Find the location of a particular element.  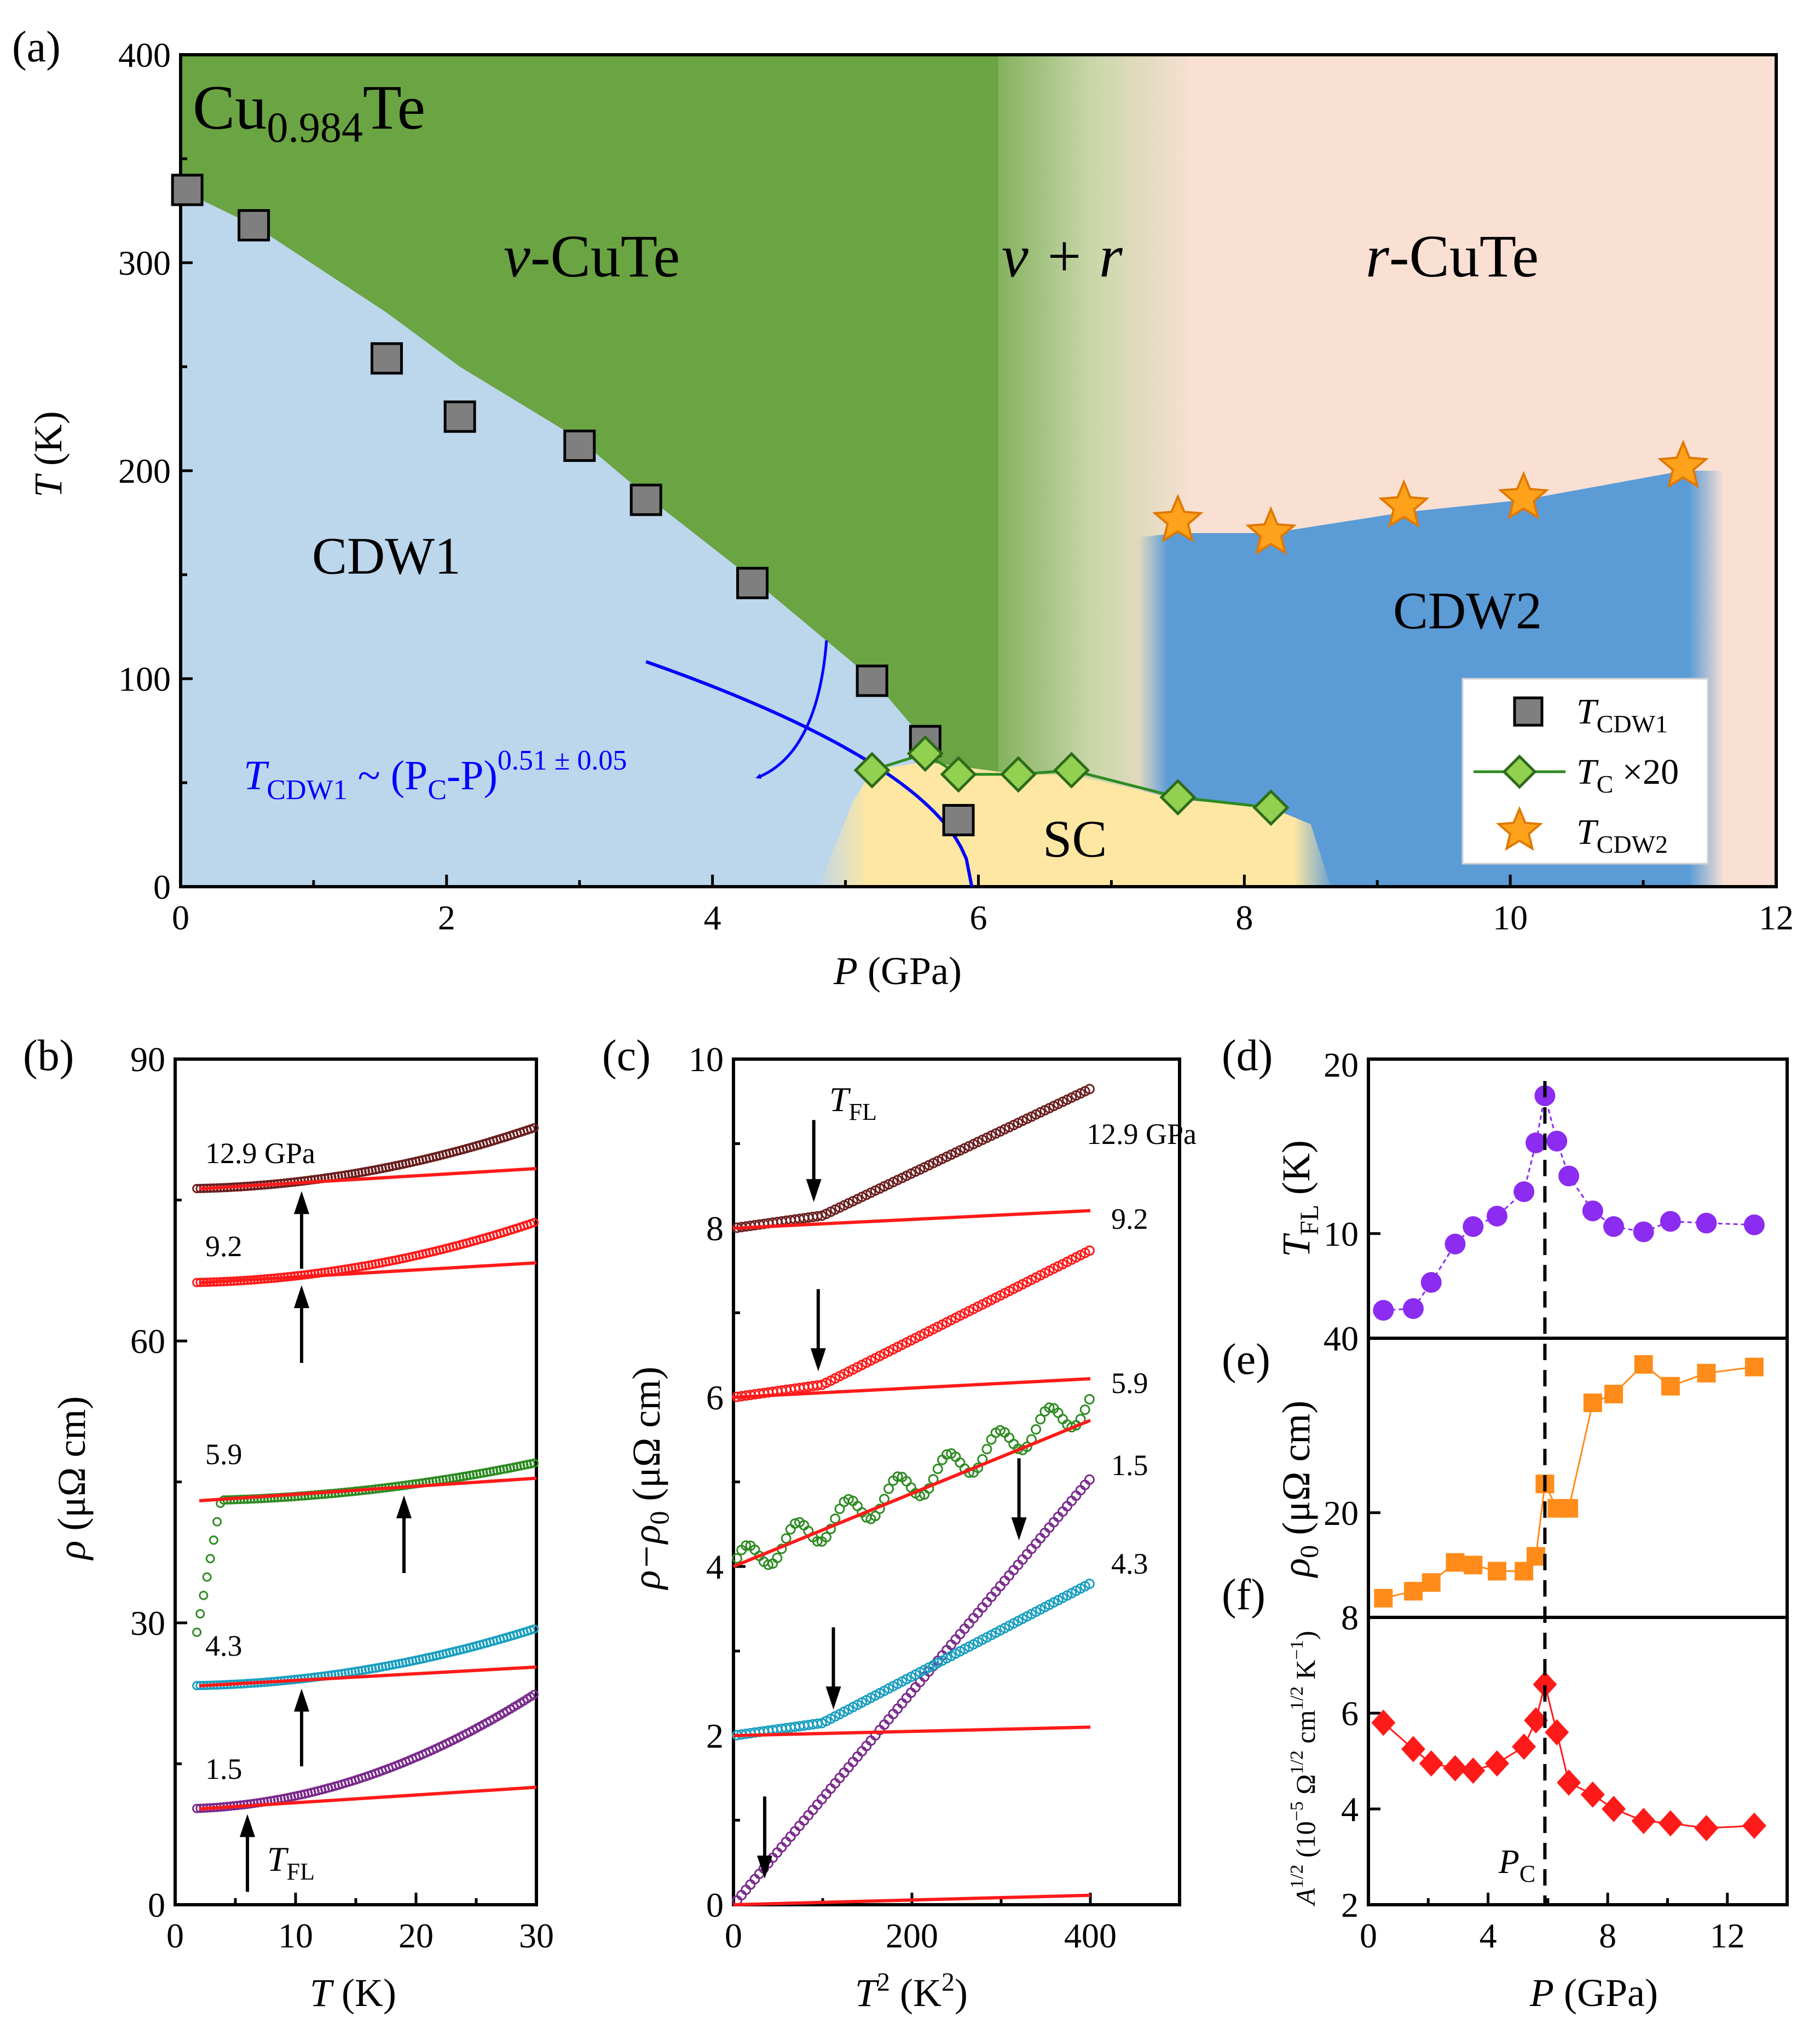

panel-f-yunit-rest: Ω is located at coordinates (1305, 1787).